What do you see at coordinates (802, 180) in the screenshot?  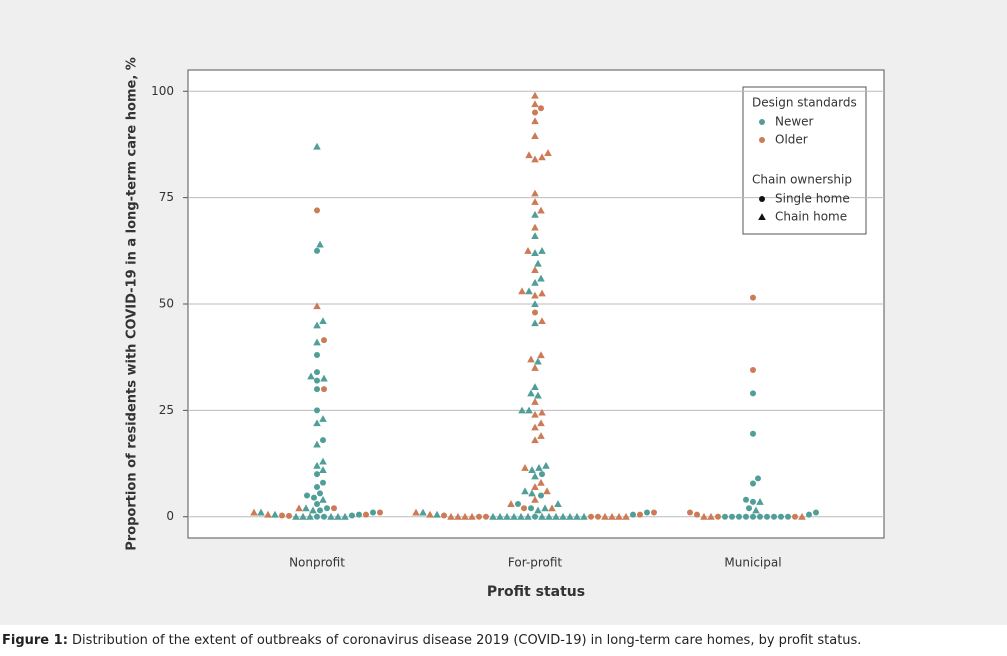 I see `legend-title: Chain ownership` at bounding box center [802, 180].